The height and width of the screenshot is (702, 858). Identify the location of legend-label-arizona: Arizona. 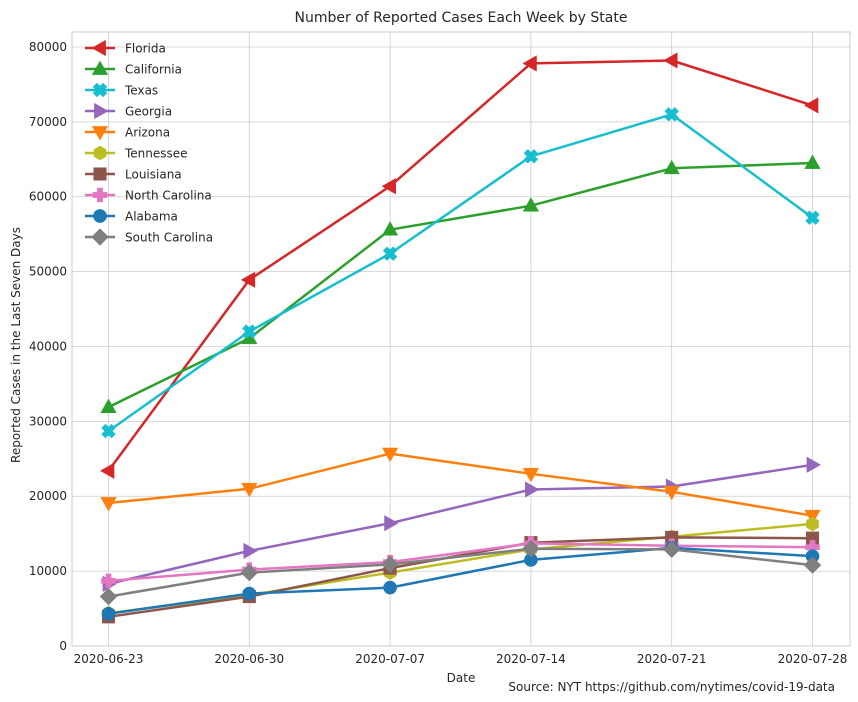
(147, 133).